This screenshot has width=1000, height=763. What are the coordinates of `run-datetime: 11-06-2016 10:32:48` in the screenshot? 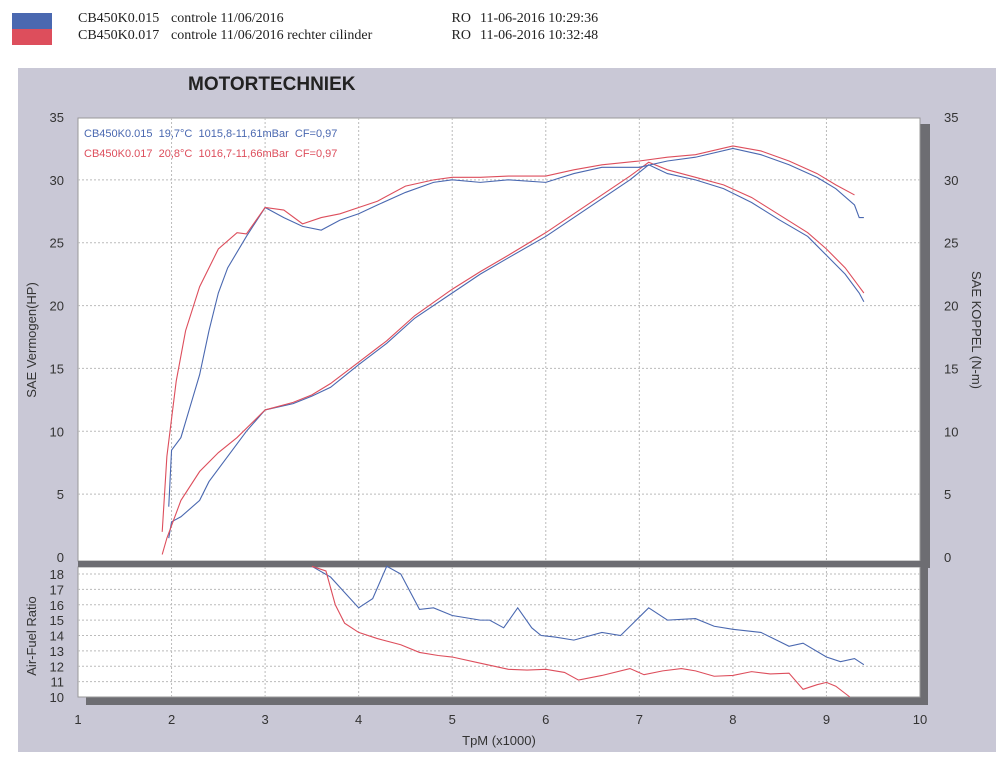 It's located at (539, 35).